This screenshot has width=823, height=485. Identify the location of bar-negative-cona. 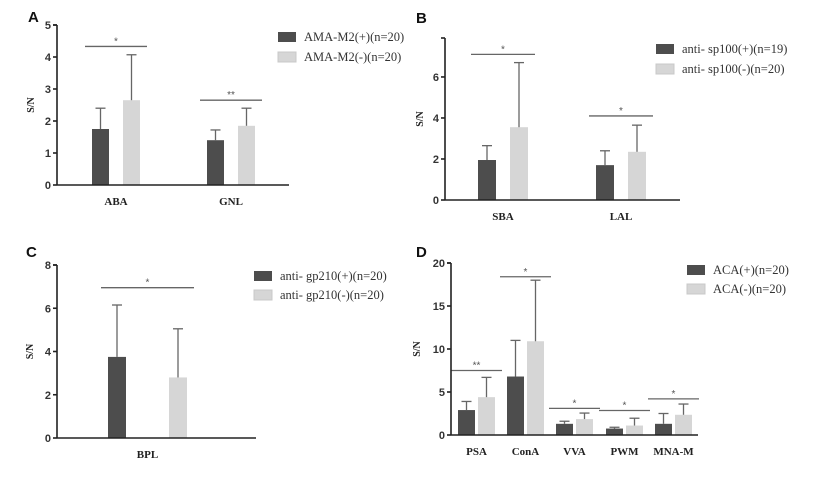
(535, 388).